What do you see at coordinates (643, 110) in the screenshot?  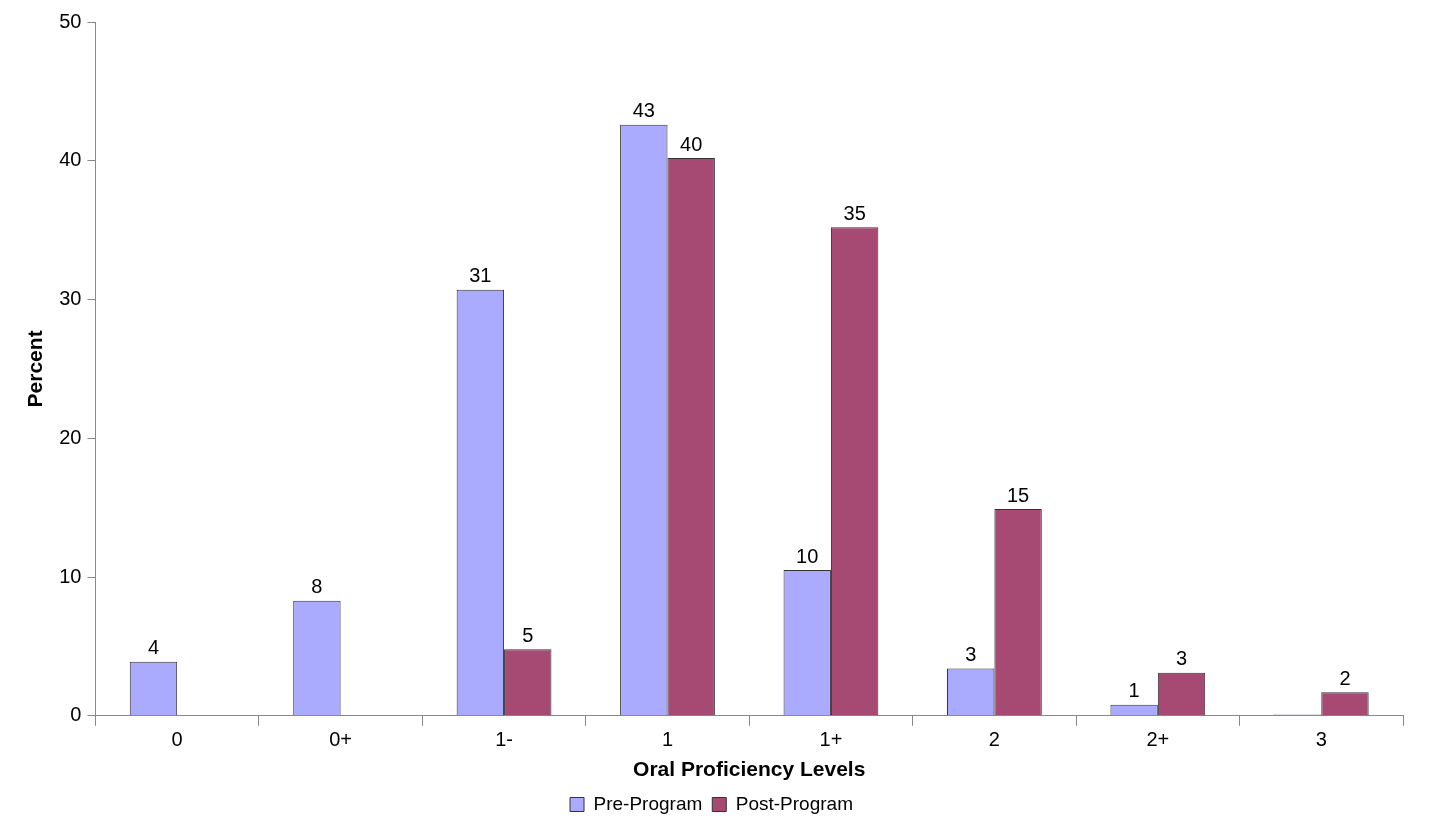 I see `data-label: 43` at bounding box center [643, 110].